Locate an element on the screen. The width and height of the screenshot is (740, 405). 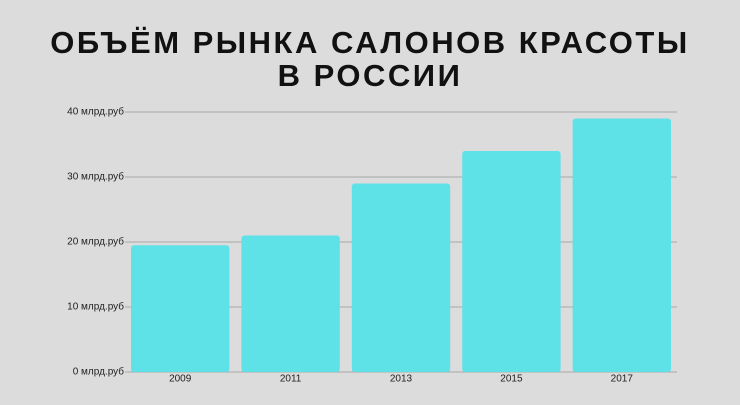
y-tick-label: 20 млрд.руб is located at coordinates (95, 242).